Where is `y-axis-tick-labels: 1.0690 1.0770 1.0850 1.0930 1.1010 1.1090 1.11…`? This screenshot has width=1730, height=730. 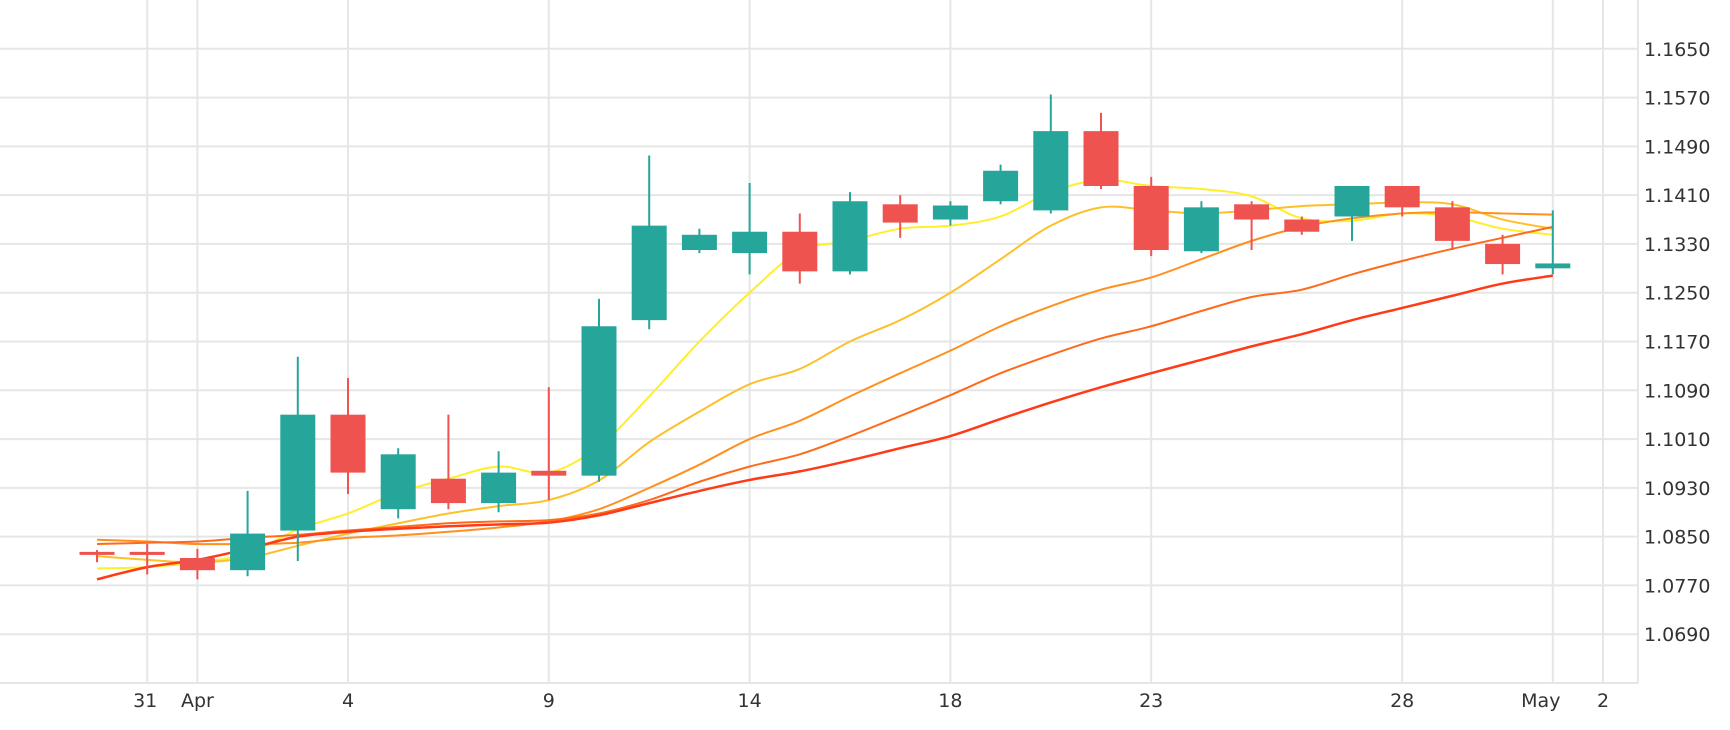 y-axis-tick-labels: 1.0690 1.0770 1.0850 1.0930 1.1010 1.1090 1.11… is located at coordinates (1677, 342).